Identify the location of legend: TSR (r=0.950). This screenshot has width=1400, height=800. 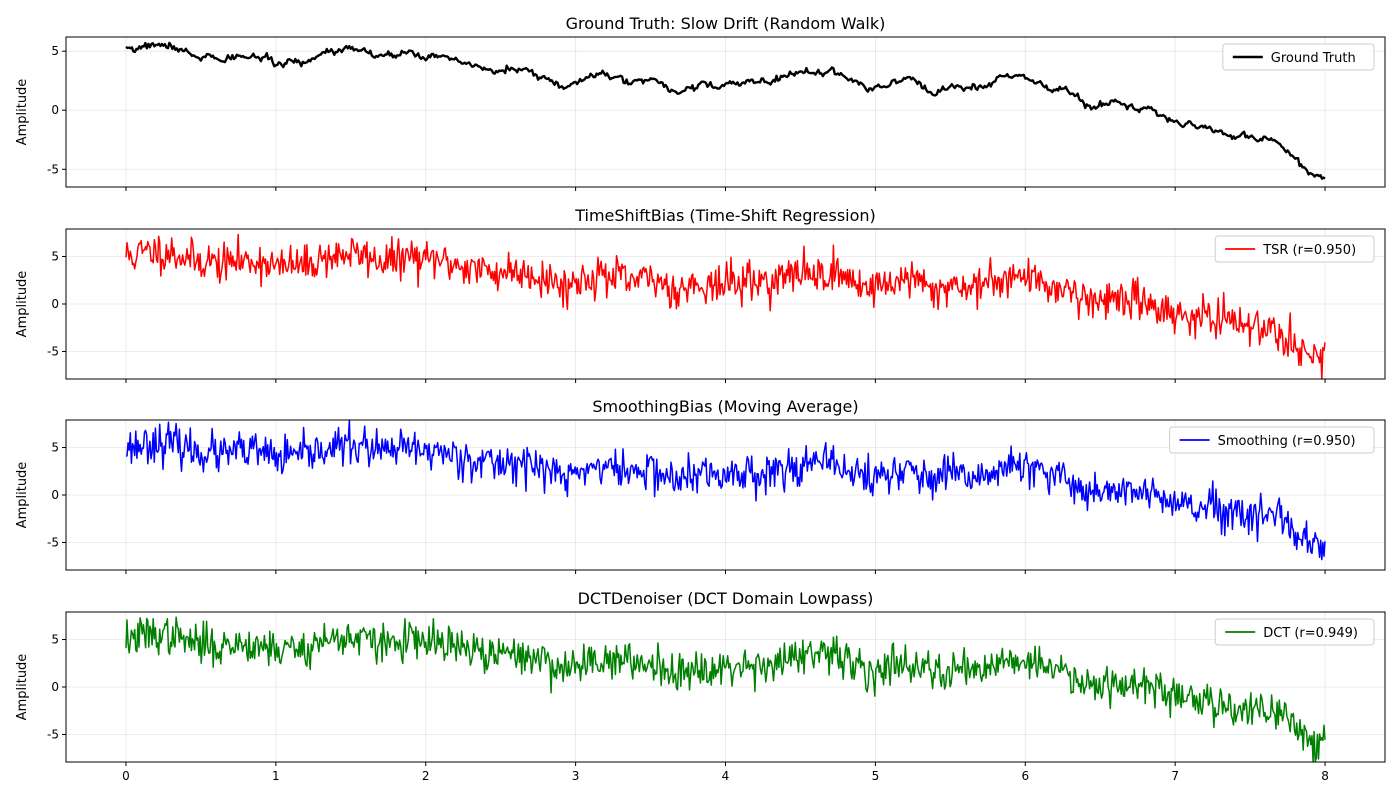
(1294, 249).